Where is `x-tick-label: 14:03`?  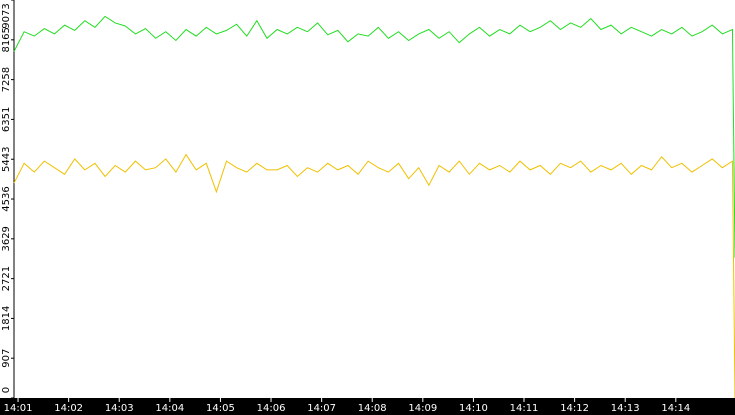 x-tick-label: 14:03 is located at coordinates (119, 408).